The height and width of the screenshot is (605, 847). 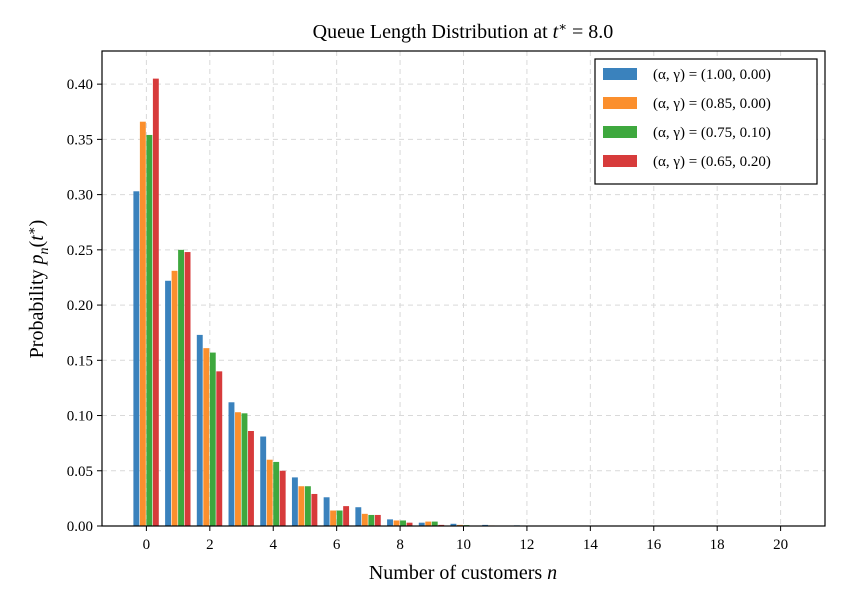 I want to click on x-tick-label: 2, so click(x=210, y=545).